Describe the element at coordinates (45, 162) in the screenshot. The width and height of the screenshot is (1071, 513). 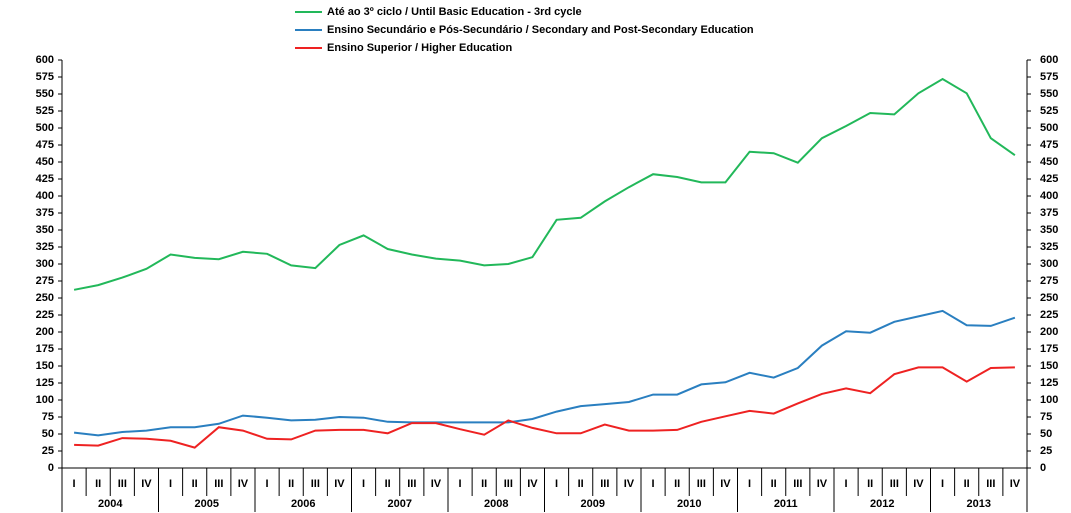
I see `y-tick-label: 450` at that location.